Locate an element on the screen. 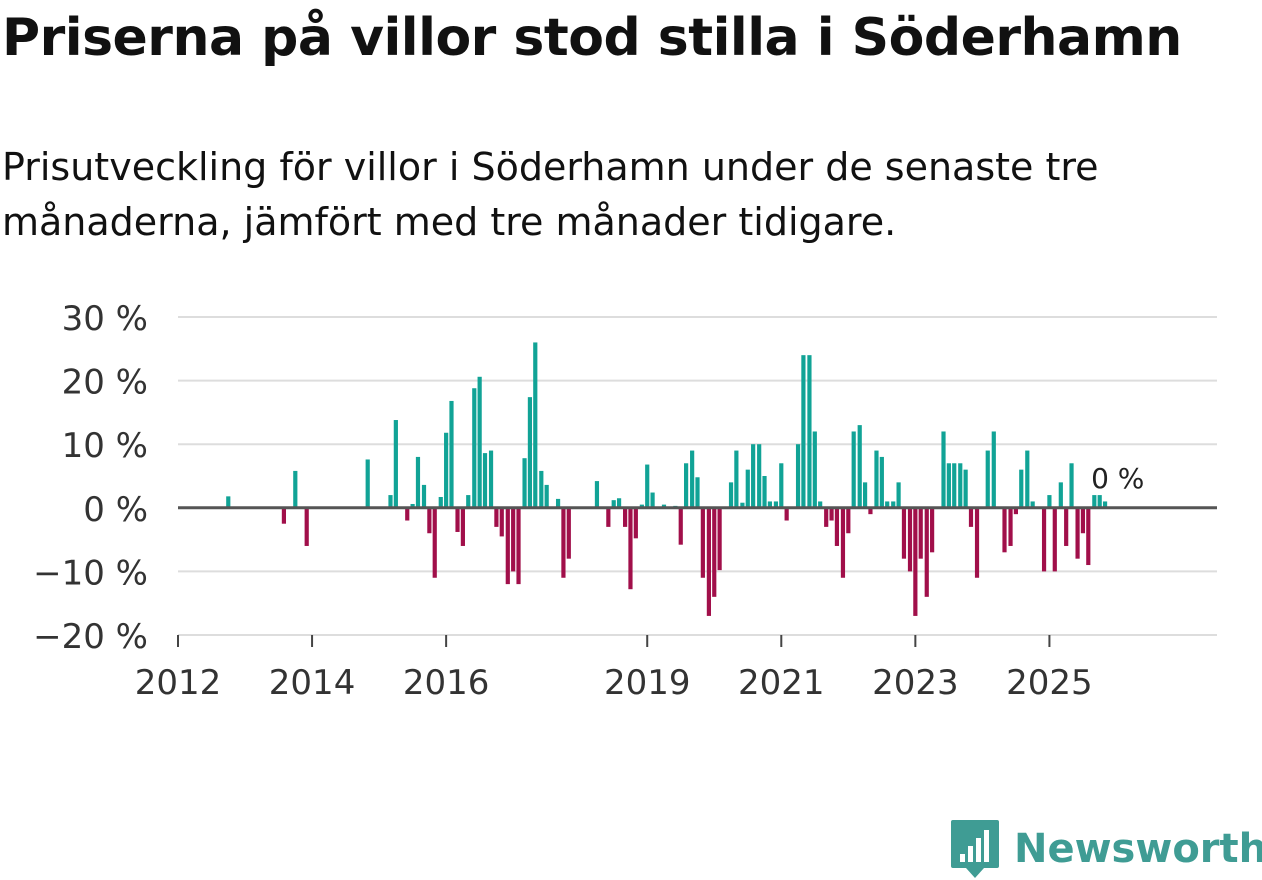  bar-chart-pin-icon is located at coordinates (975, 849).